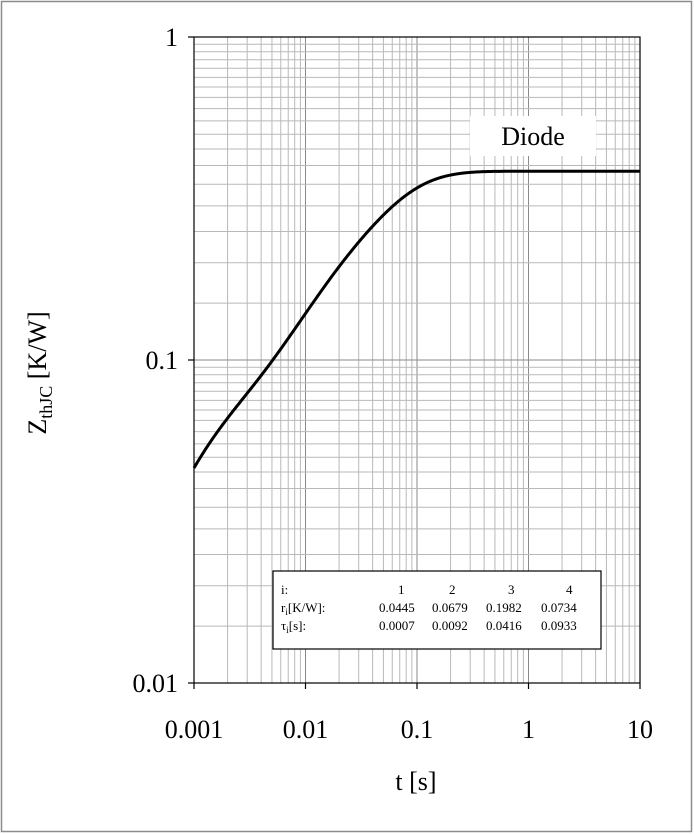 The height and width of the screenshot is (834, 694). Describe the element at coordinates (162, 360) in the screenshot. I see `y-tick-label: 0.1` at that location.